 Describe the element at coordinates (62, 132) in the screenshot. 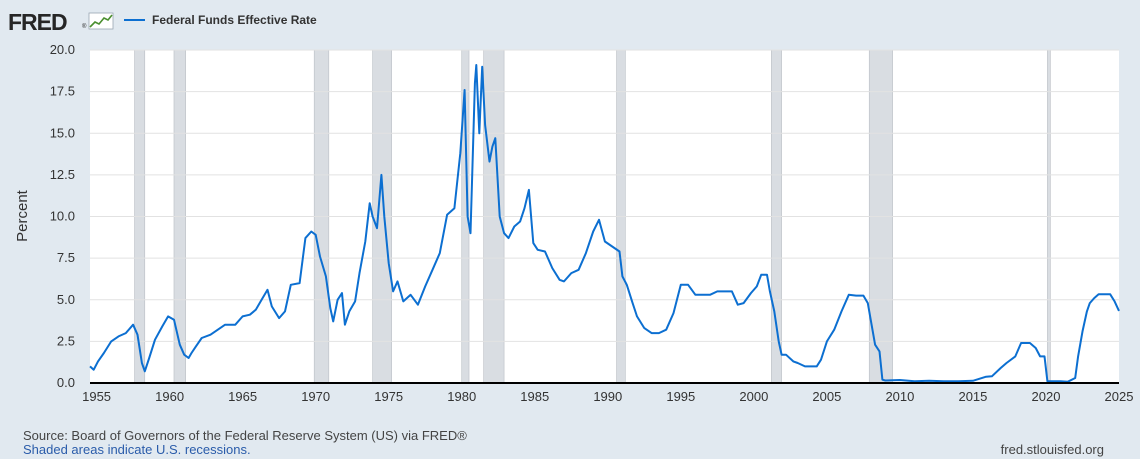

I see `y-tick-label: 15.0` at that location.